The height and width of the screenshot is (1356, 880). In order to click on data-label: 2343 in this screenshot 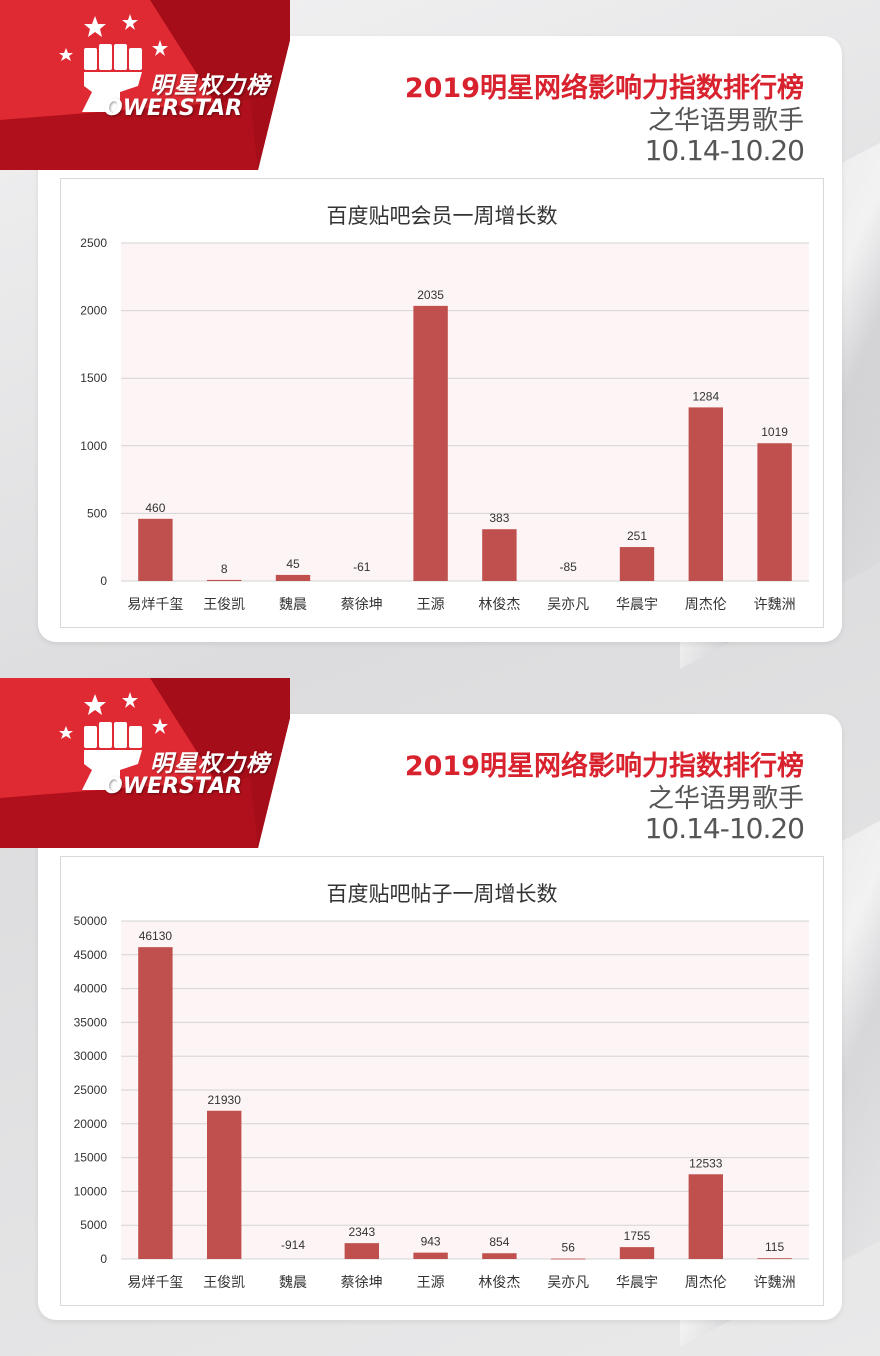, I will do `click(361, 1232)`.